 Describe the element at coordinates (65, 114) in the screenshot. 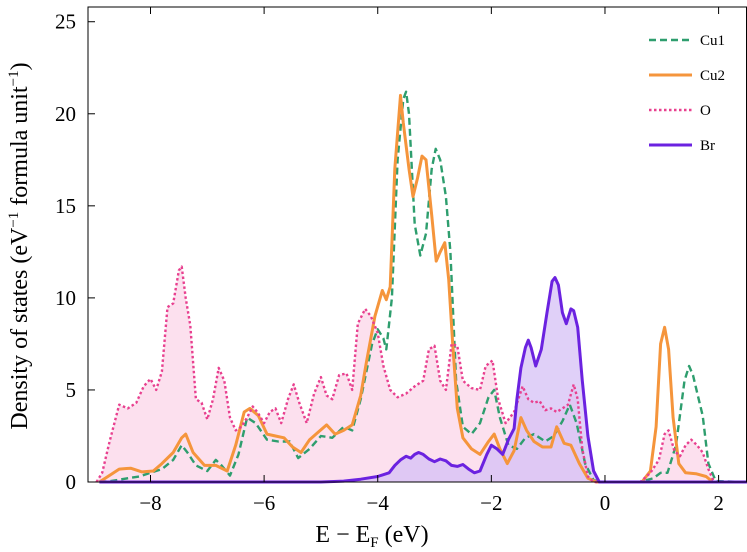

I see `y-tick-label: 20` at that location.